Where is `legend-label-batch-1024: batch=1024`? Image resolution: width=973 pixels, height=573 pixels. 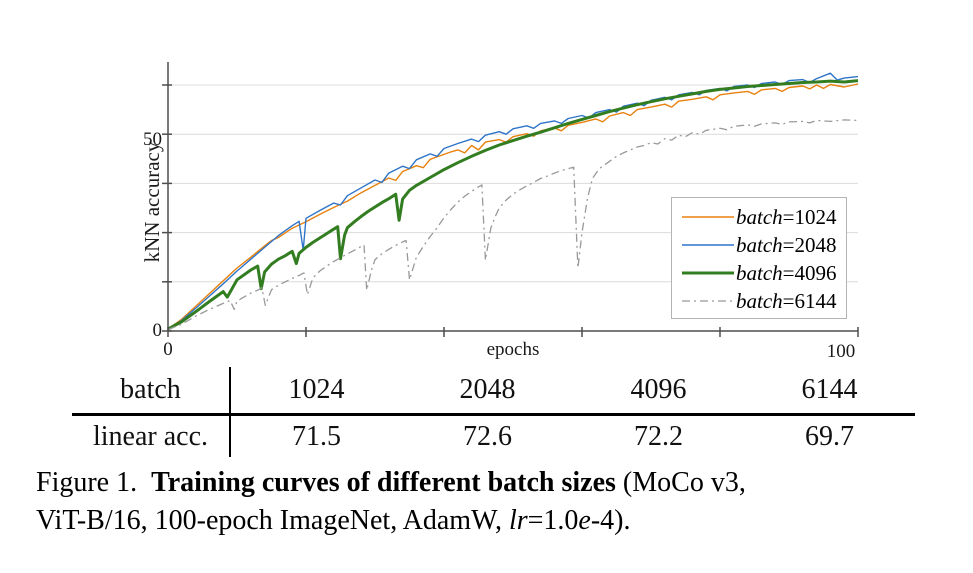
legend-label-batch-1024: batch=1024 is located at coordinates (786, 216).